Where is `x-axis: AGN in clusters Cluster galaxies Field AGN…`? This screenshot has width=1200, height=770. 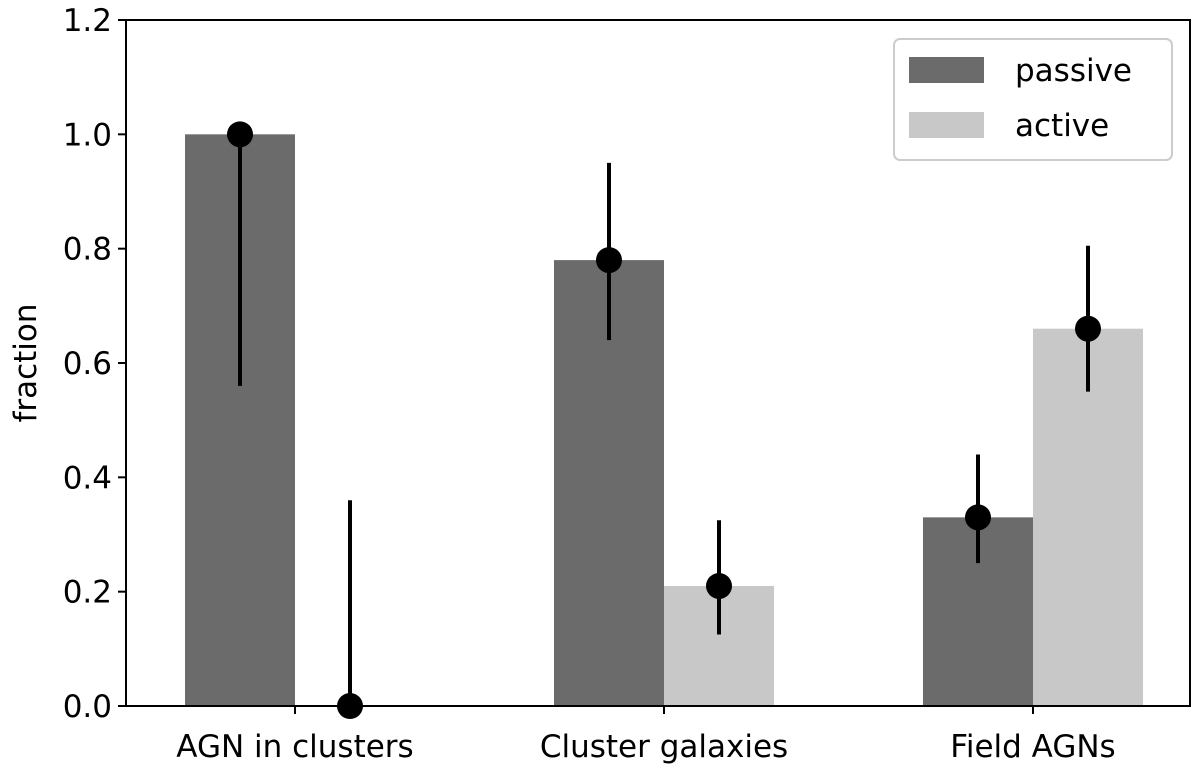
x-axis: AGN in clusters Cluster galaxies Field AGN… is located at coordinates (646, 735).